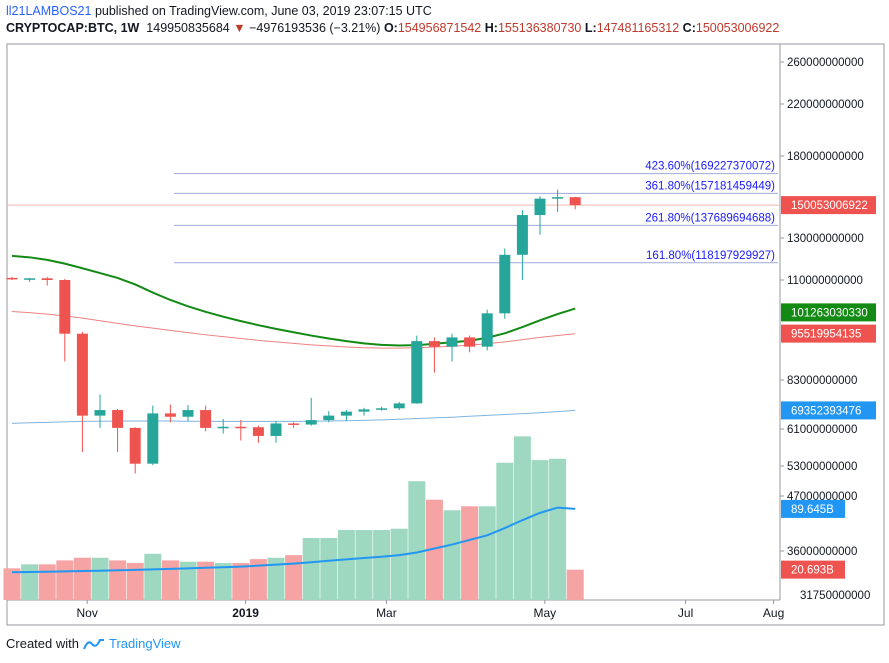  Describe the element at coordinates (386, 613) in the screenshot. I see `time-tick-label: Mar` at that location.